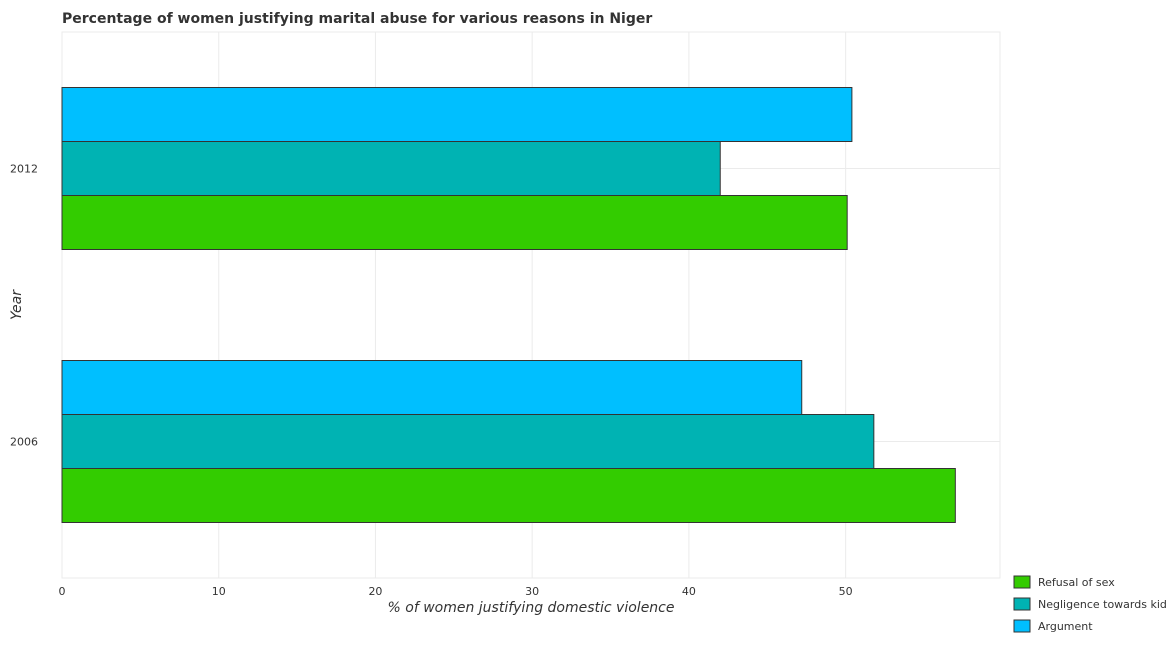 This screenshot has height=650, width=1166. Describe the element at coordinates (454, 222) in the screenshot. I see `bar-refusal-of-sex-2012` at that location.